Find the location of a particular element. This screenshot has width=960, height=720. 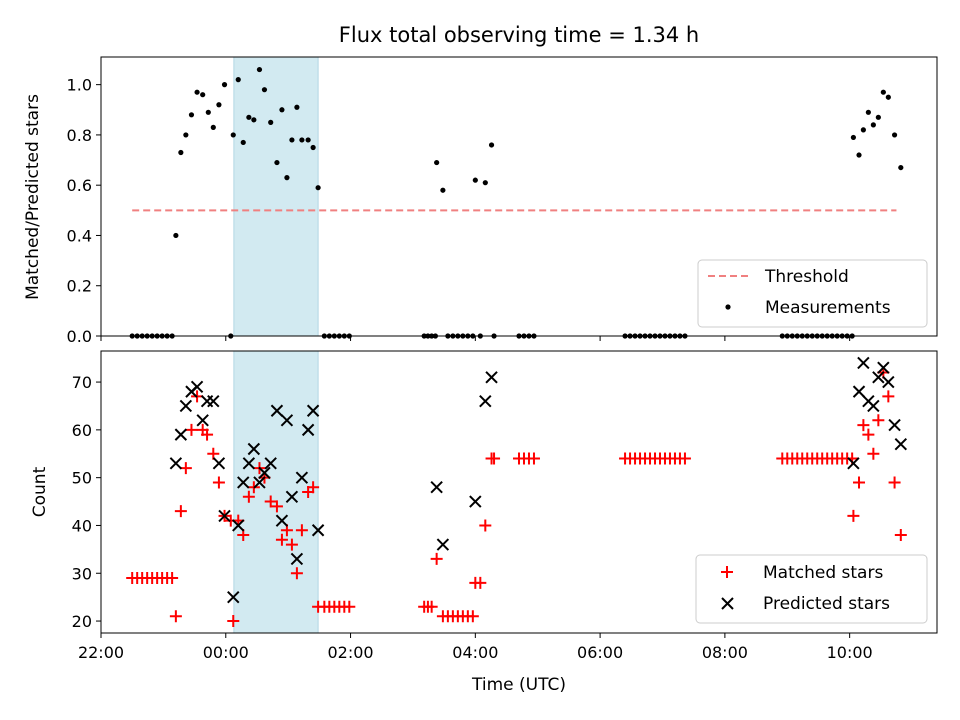

bottom-legend-box is located at coordinates (811, 589).